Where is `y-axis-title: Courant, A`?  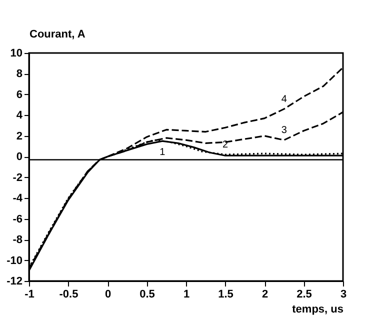
y-axis-title: Courant, A is located at coordinates (58, 34).